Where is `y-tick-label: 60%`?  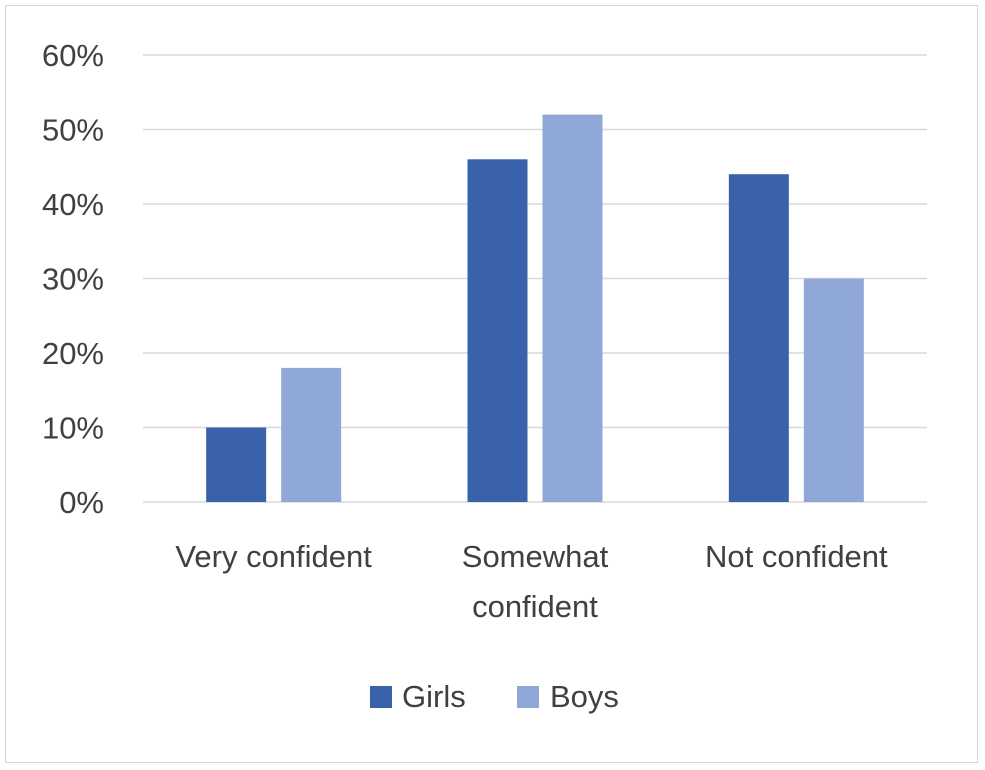
y-tick-label: 60% is located at coordinates (73, 55).